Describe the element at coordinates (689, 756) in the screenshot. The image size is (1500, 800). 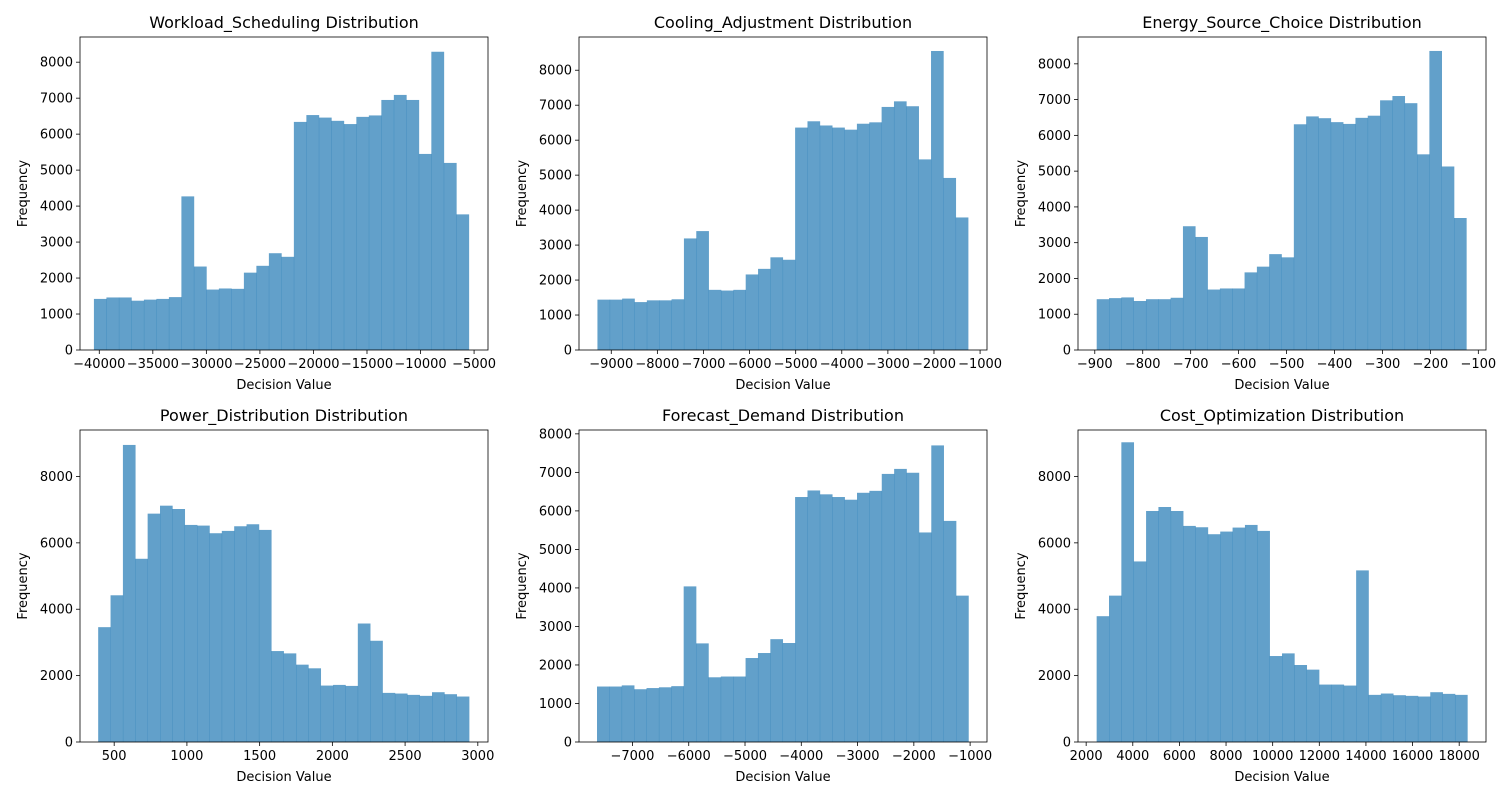
I see `x-tick-label: −6000` at that location.